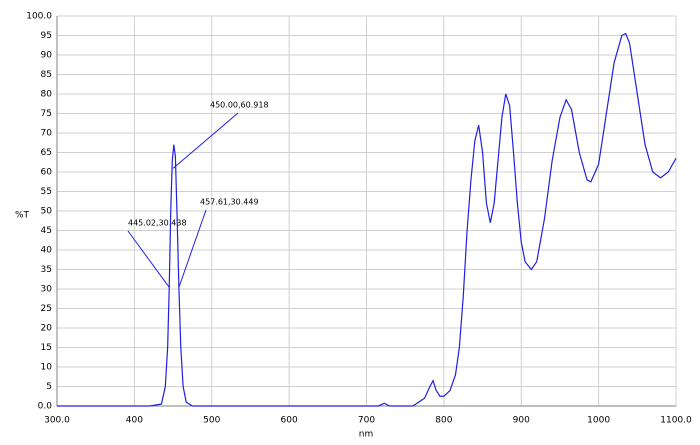  I want to click on x-tick-label: 1000, so click(598, 421).